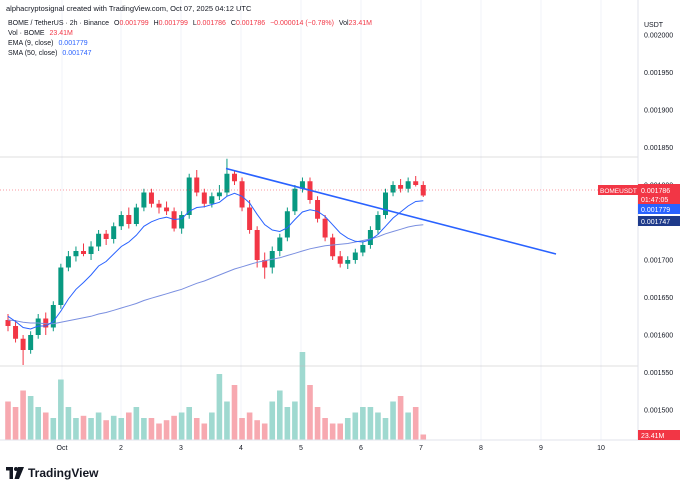 Image resolution: width=680 pixels, height=490 pixels. I want to click on time-tick-label: Oct, so click(62, 448).